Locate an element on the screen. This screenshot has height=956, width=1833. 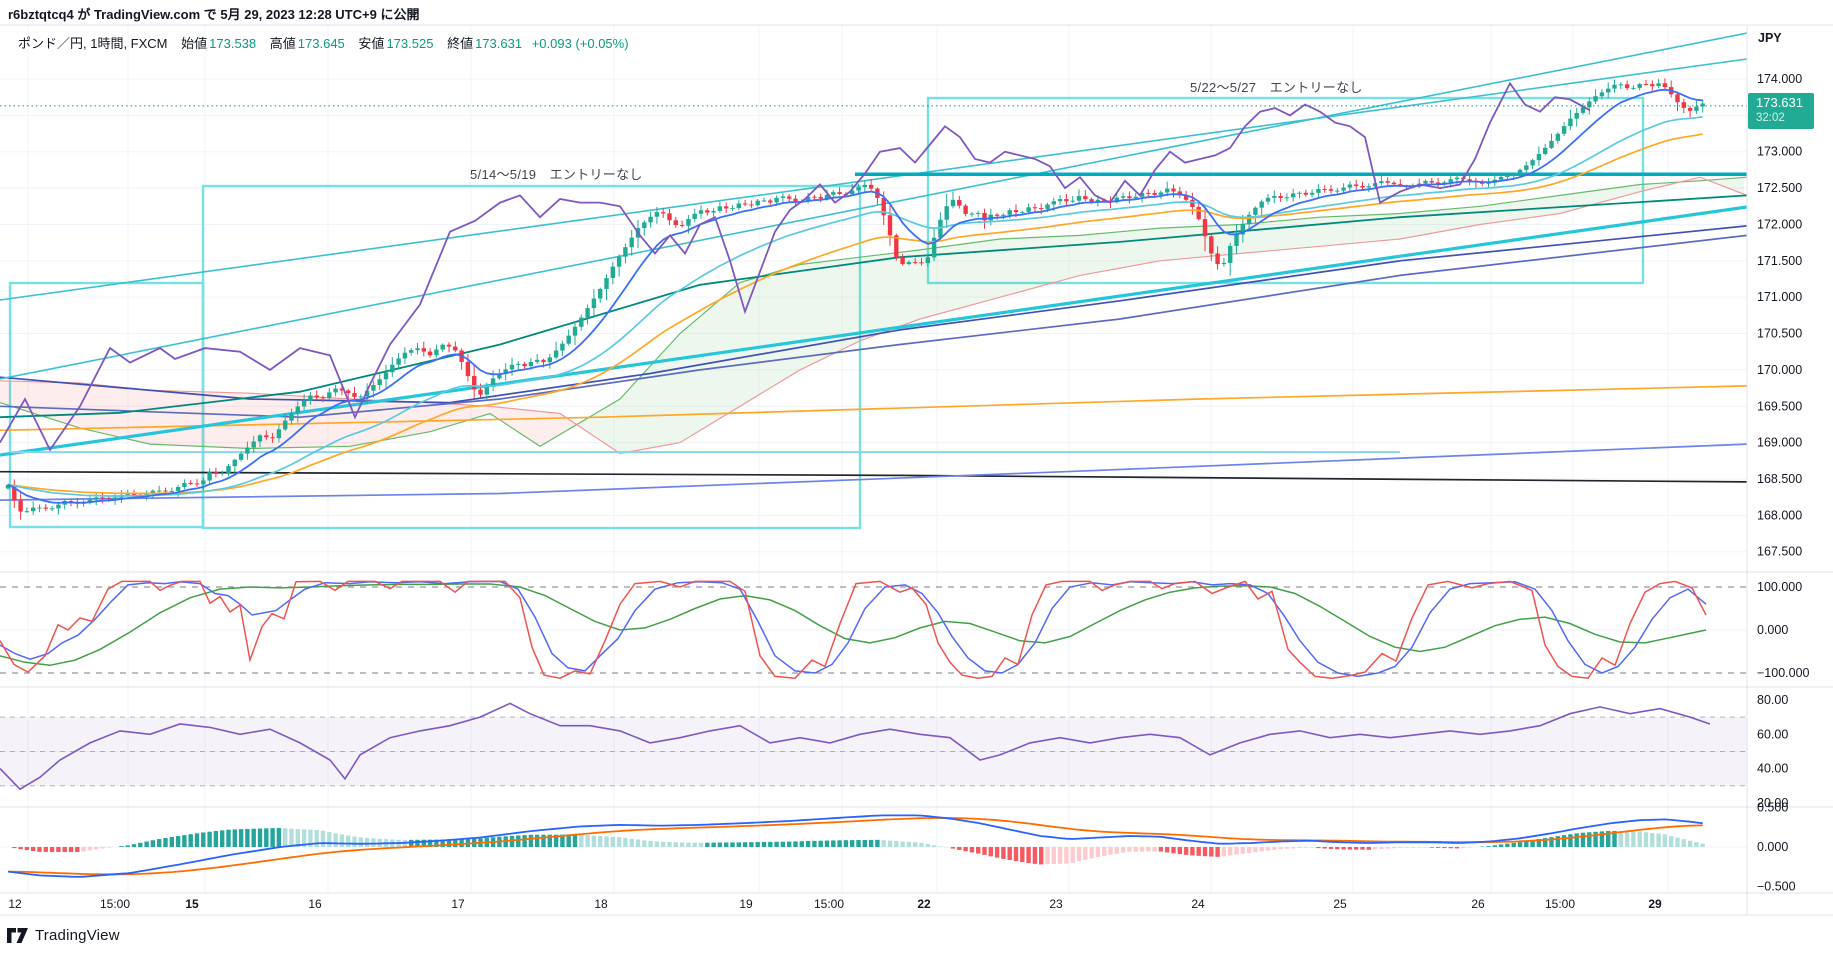
svg-text: 171.000 is located at coordinates (1779, 297).